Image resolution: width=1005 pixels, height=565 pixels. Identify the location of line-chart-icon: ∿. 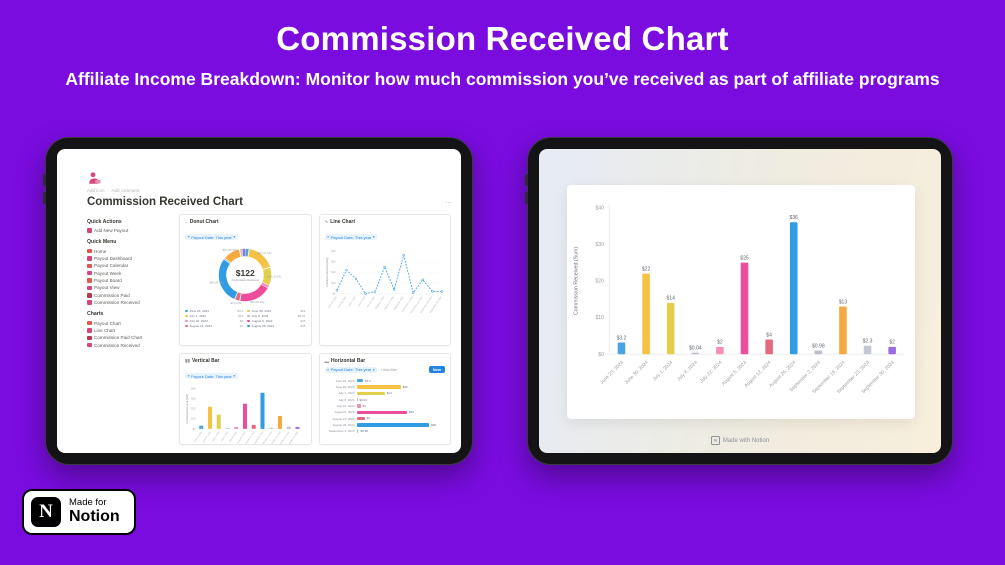
(326, 221).